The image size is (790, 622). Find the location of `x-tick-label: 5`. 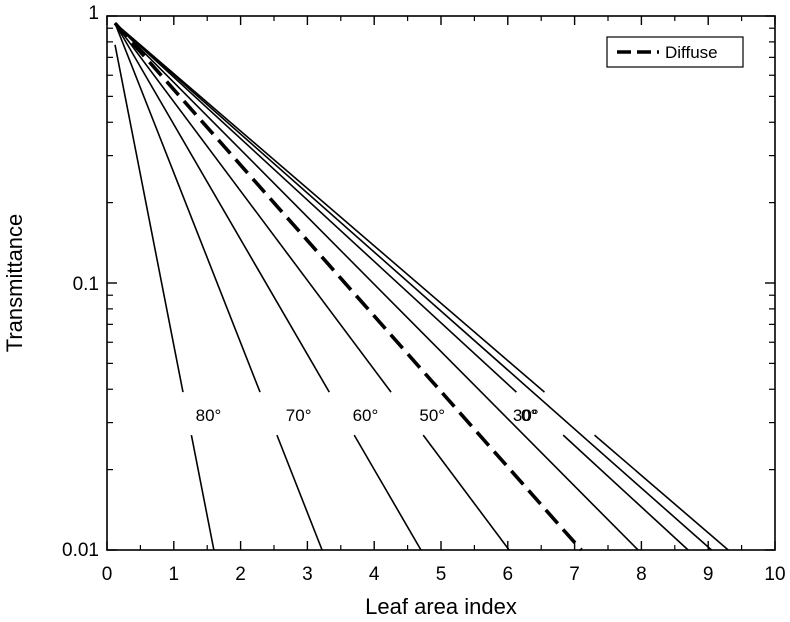

x-tick-label: 5 is located at coordinates (441, 574).